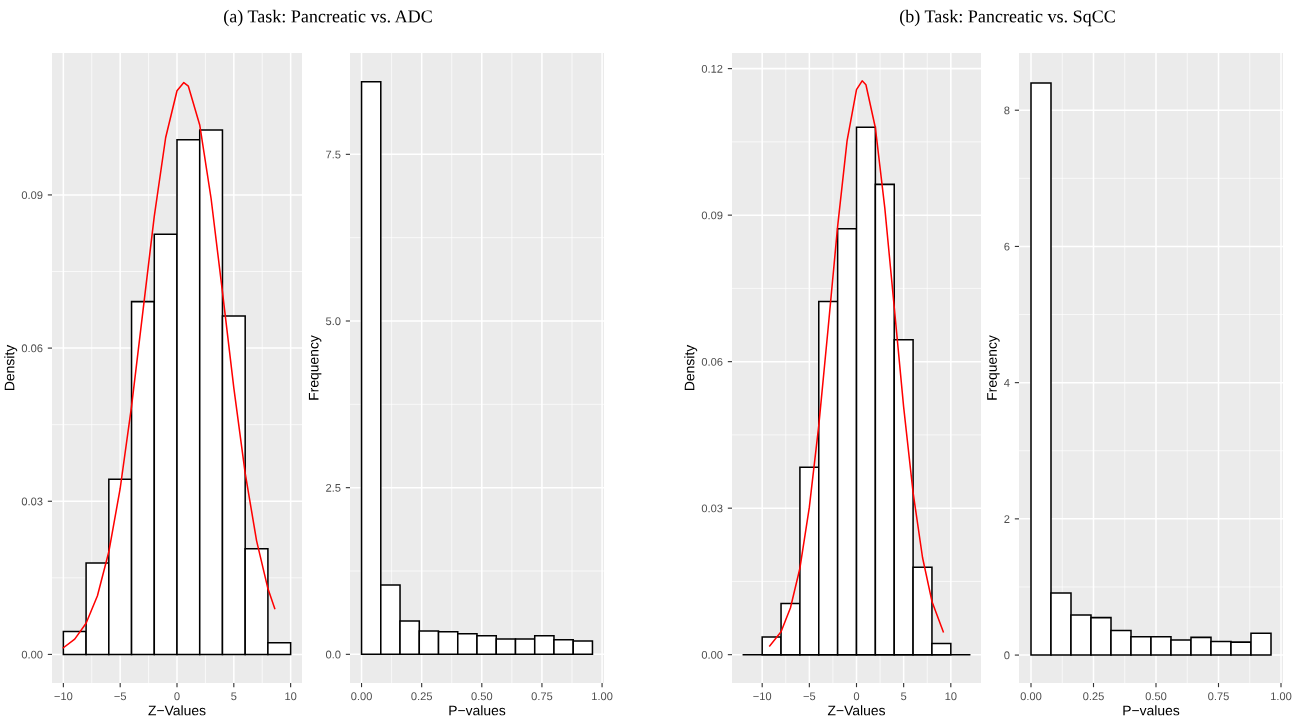 This screenshot has height=716, width=1294. Describe the element at coordinates (333, 154) in the screenshot. I see `y-tick-label: 7.5` at that location.